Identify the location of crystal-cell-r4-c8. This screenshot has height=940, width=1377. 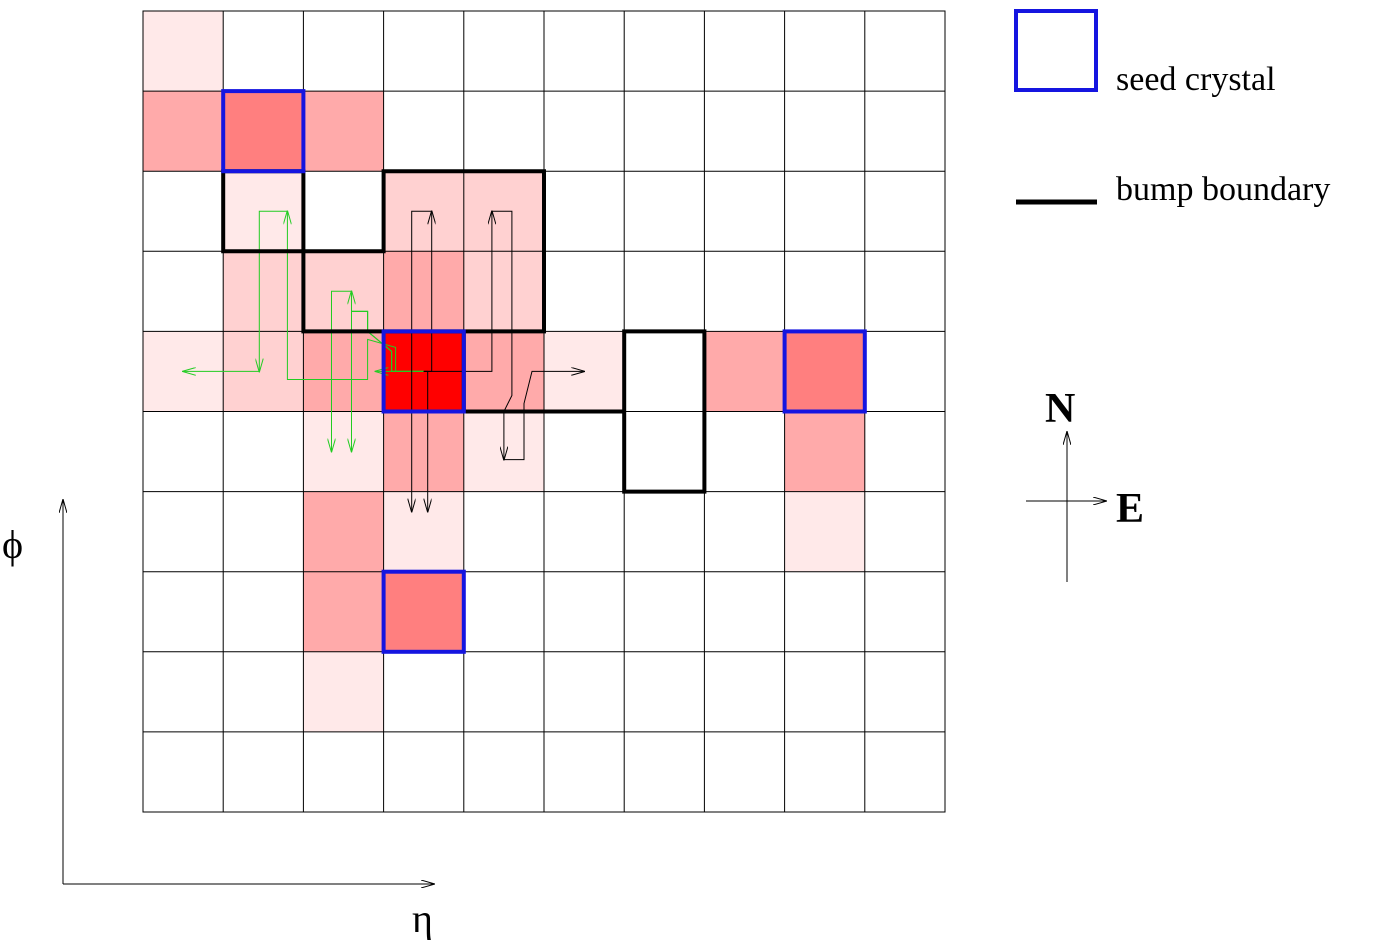
(824, 371).